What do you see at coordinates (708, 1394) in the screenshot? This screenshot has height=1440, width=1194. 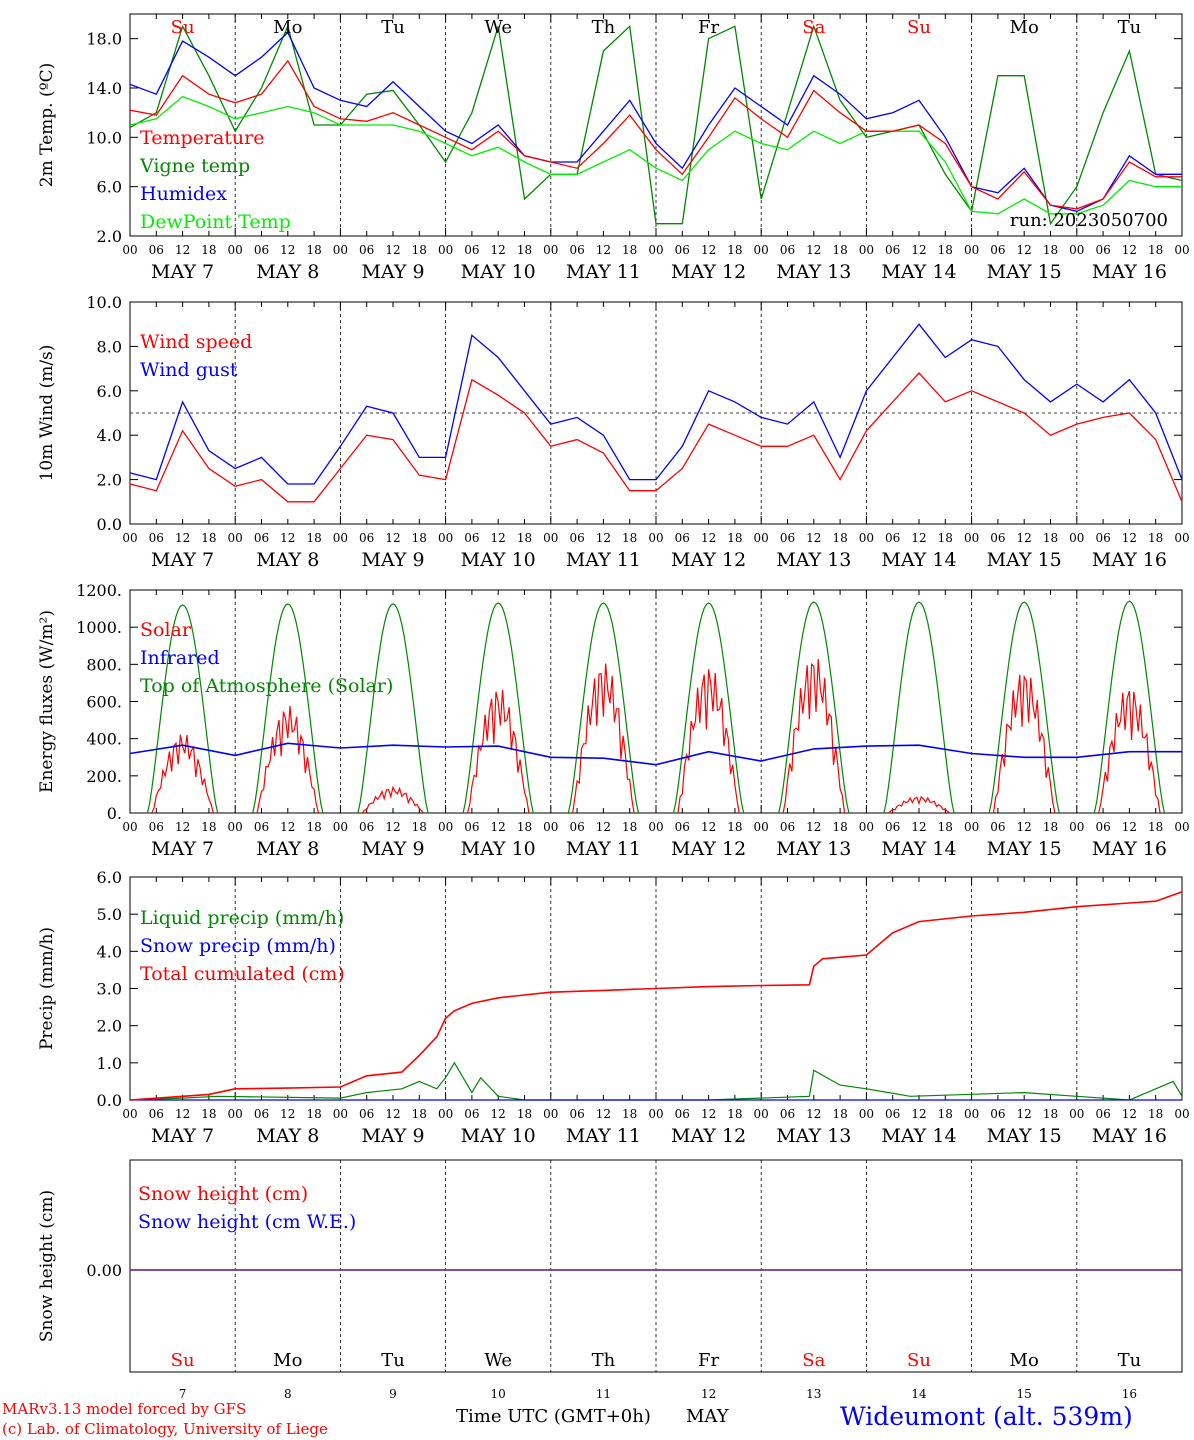 I see `day-number: 12` at bounding box center [708, 1394].